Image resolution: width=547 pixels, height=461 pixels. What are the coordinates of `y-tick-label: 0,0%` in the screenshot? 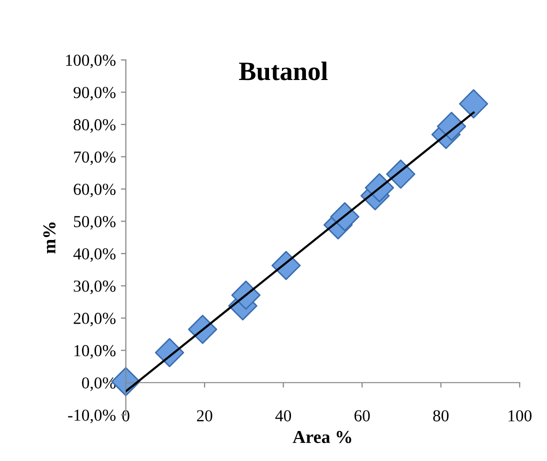 It's located at (99, 384).